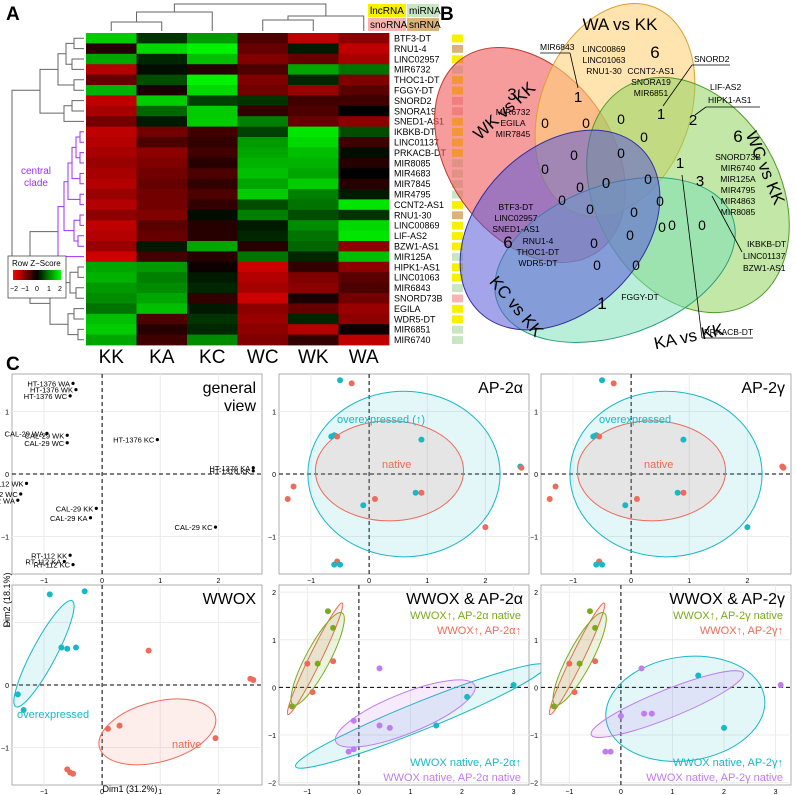  What do you see at coordinates (667, 704) in the screenshot?
I see `violet-ellipse` at bounding box center [667, 704].